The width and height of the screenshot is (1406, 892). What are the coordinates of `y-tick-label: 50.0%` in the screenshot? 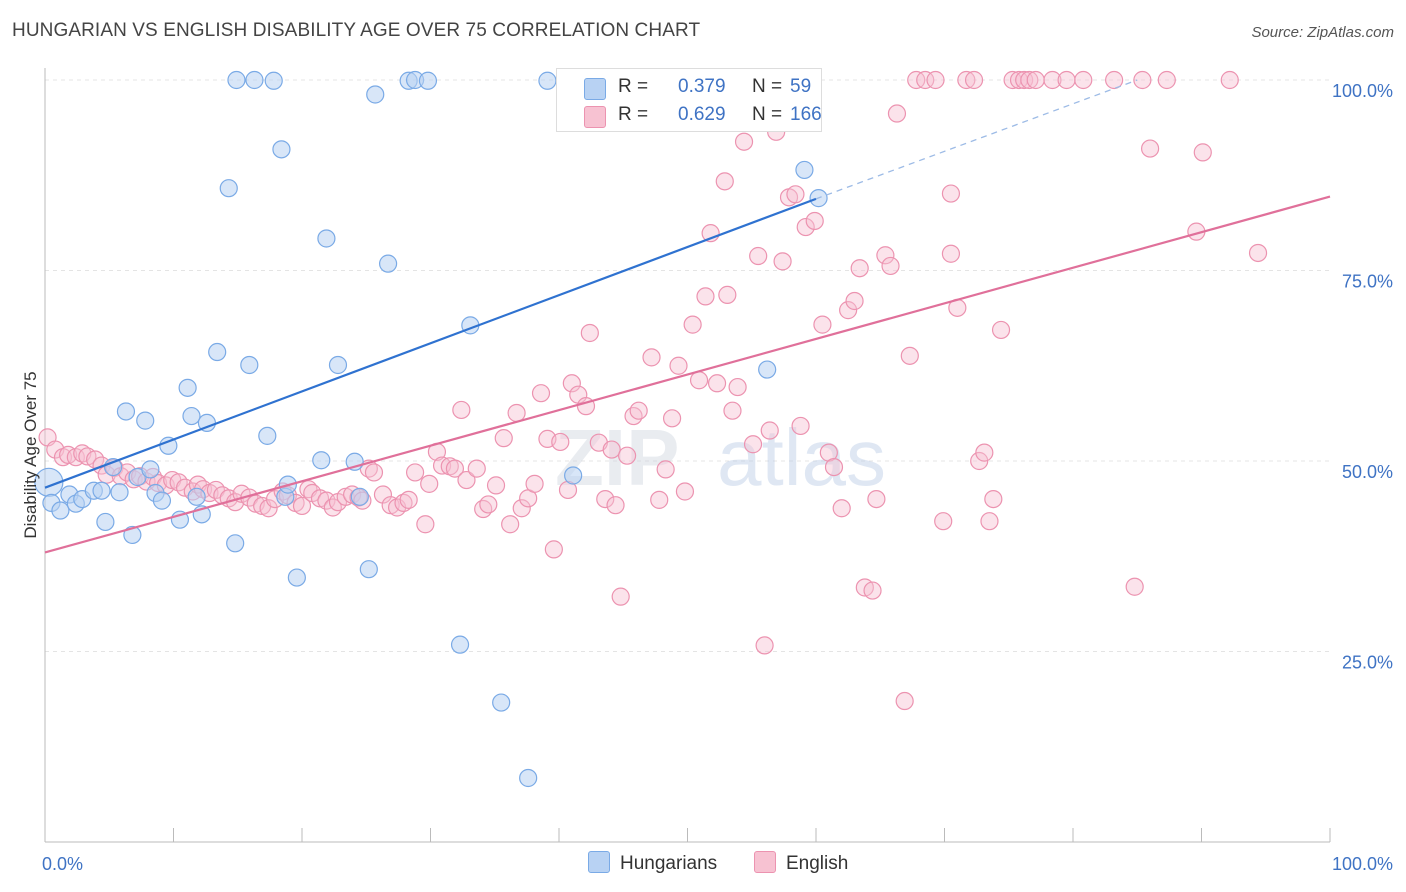 It's located at (1367, 472).